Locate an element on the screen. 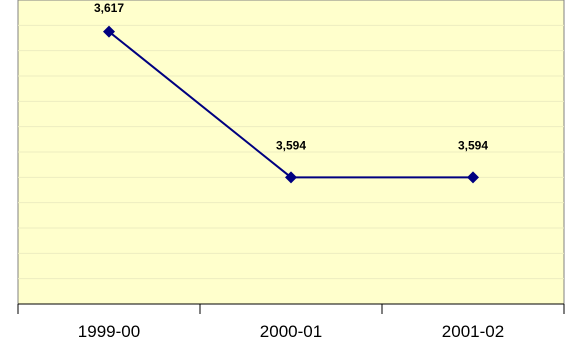 The height and width of the screenshot is (348, 565). x-tick-label: 1999-00 is located at coordinates (109, 331).